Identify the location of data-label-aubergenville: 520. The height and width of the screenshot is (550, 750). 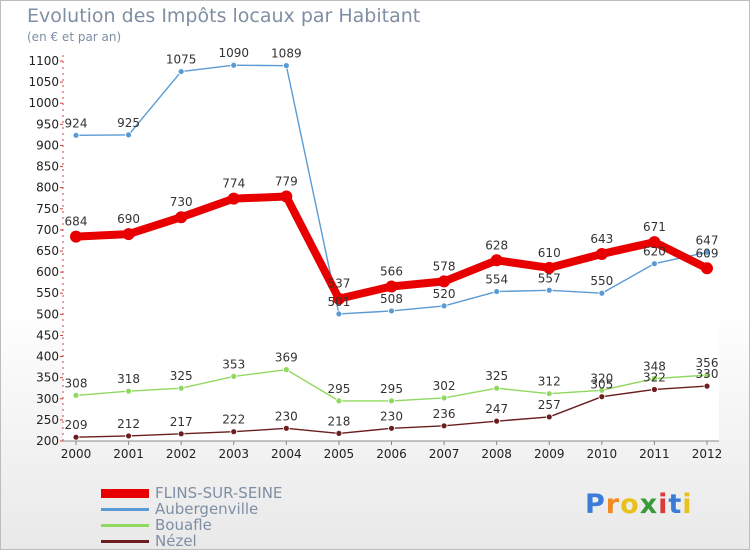
(444, 294).